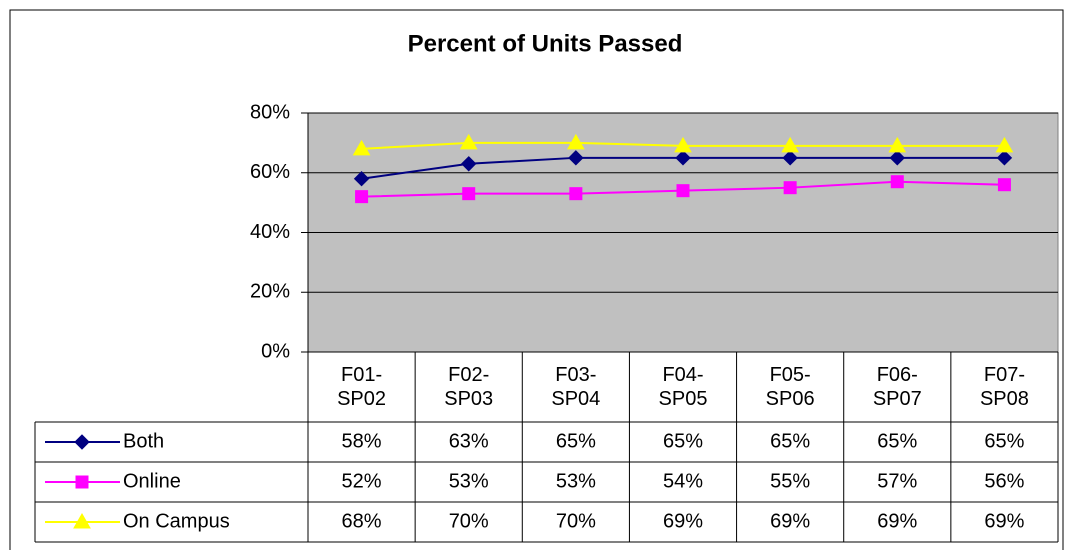  What do you see at coordinates (362, 481) in the screenshot?
I see `table-value: 52%` at bounding box center [362, 481].